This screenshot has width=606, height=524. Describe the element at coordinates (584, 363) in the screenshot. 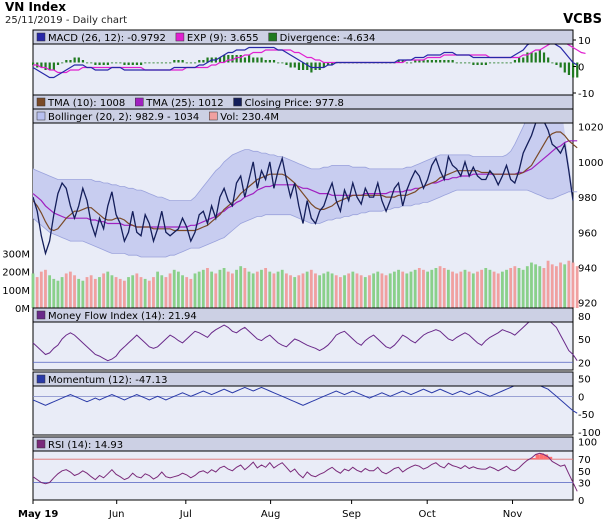

I see `mfi-tick: 20` at that location.